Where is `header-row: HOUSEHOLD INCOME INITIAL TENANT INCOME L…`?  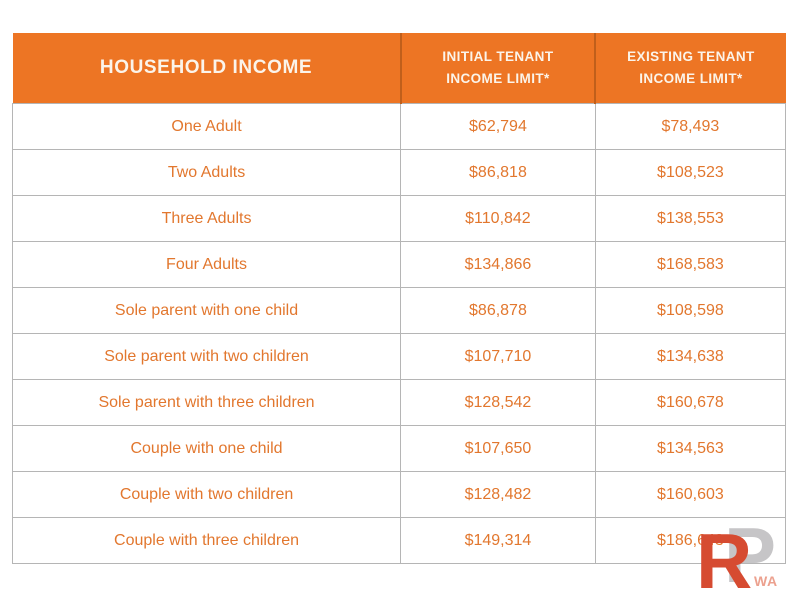
header-row: HOUSEHOLD INCOME INITIAL TENANT INCOME L… is located at coordinates (399, 68).